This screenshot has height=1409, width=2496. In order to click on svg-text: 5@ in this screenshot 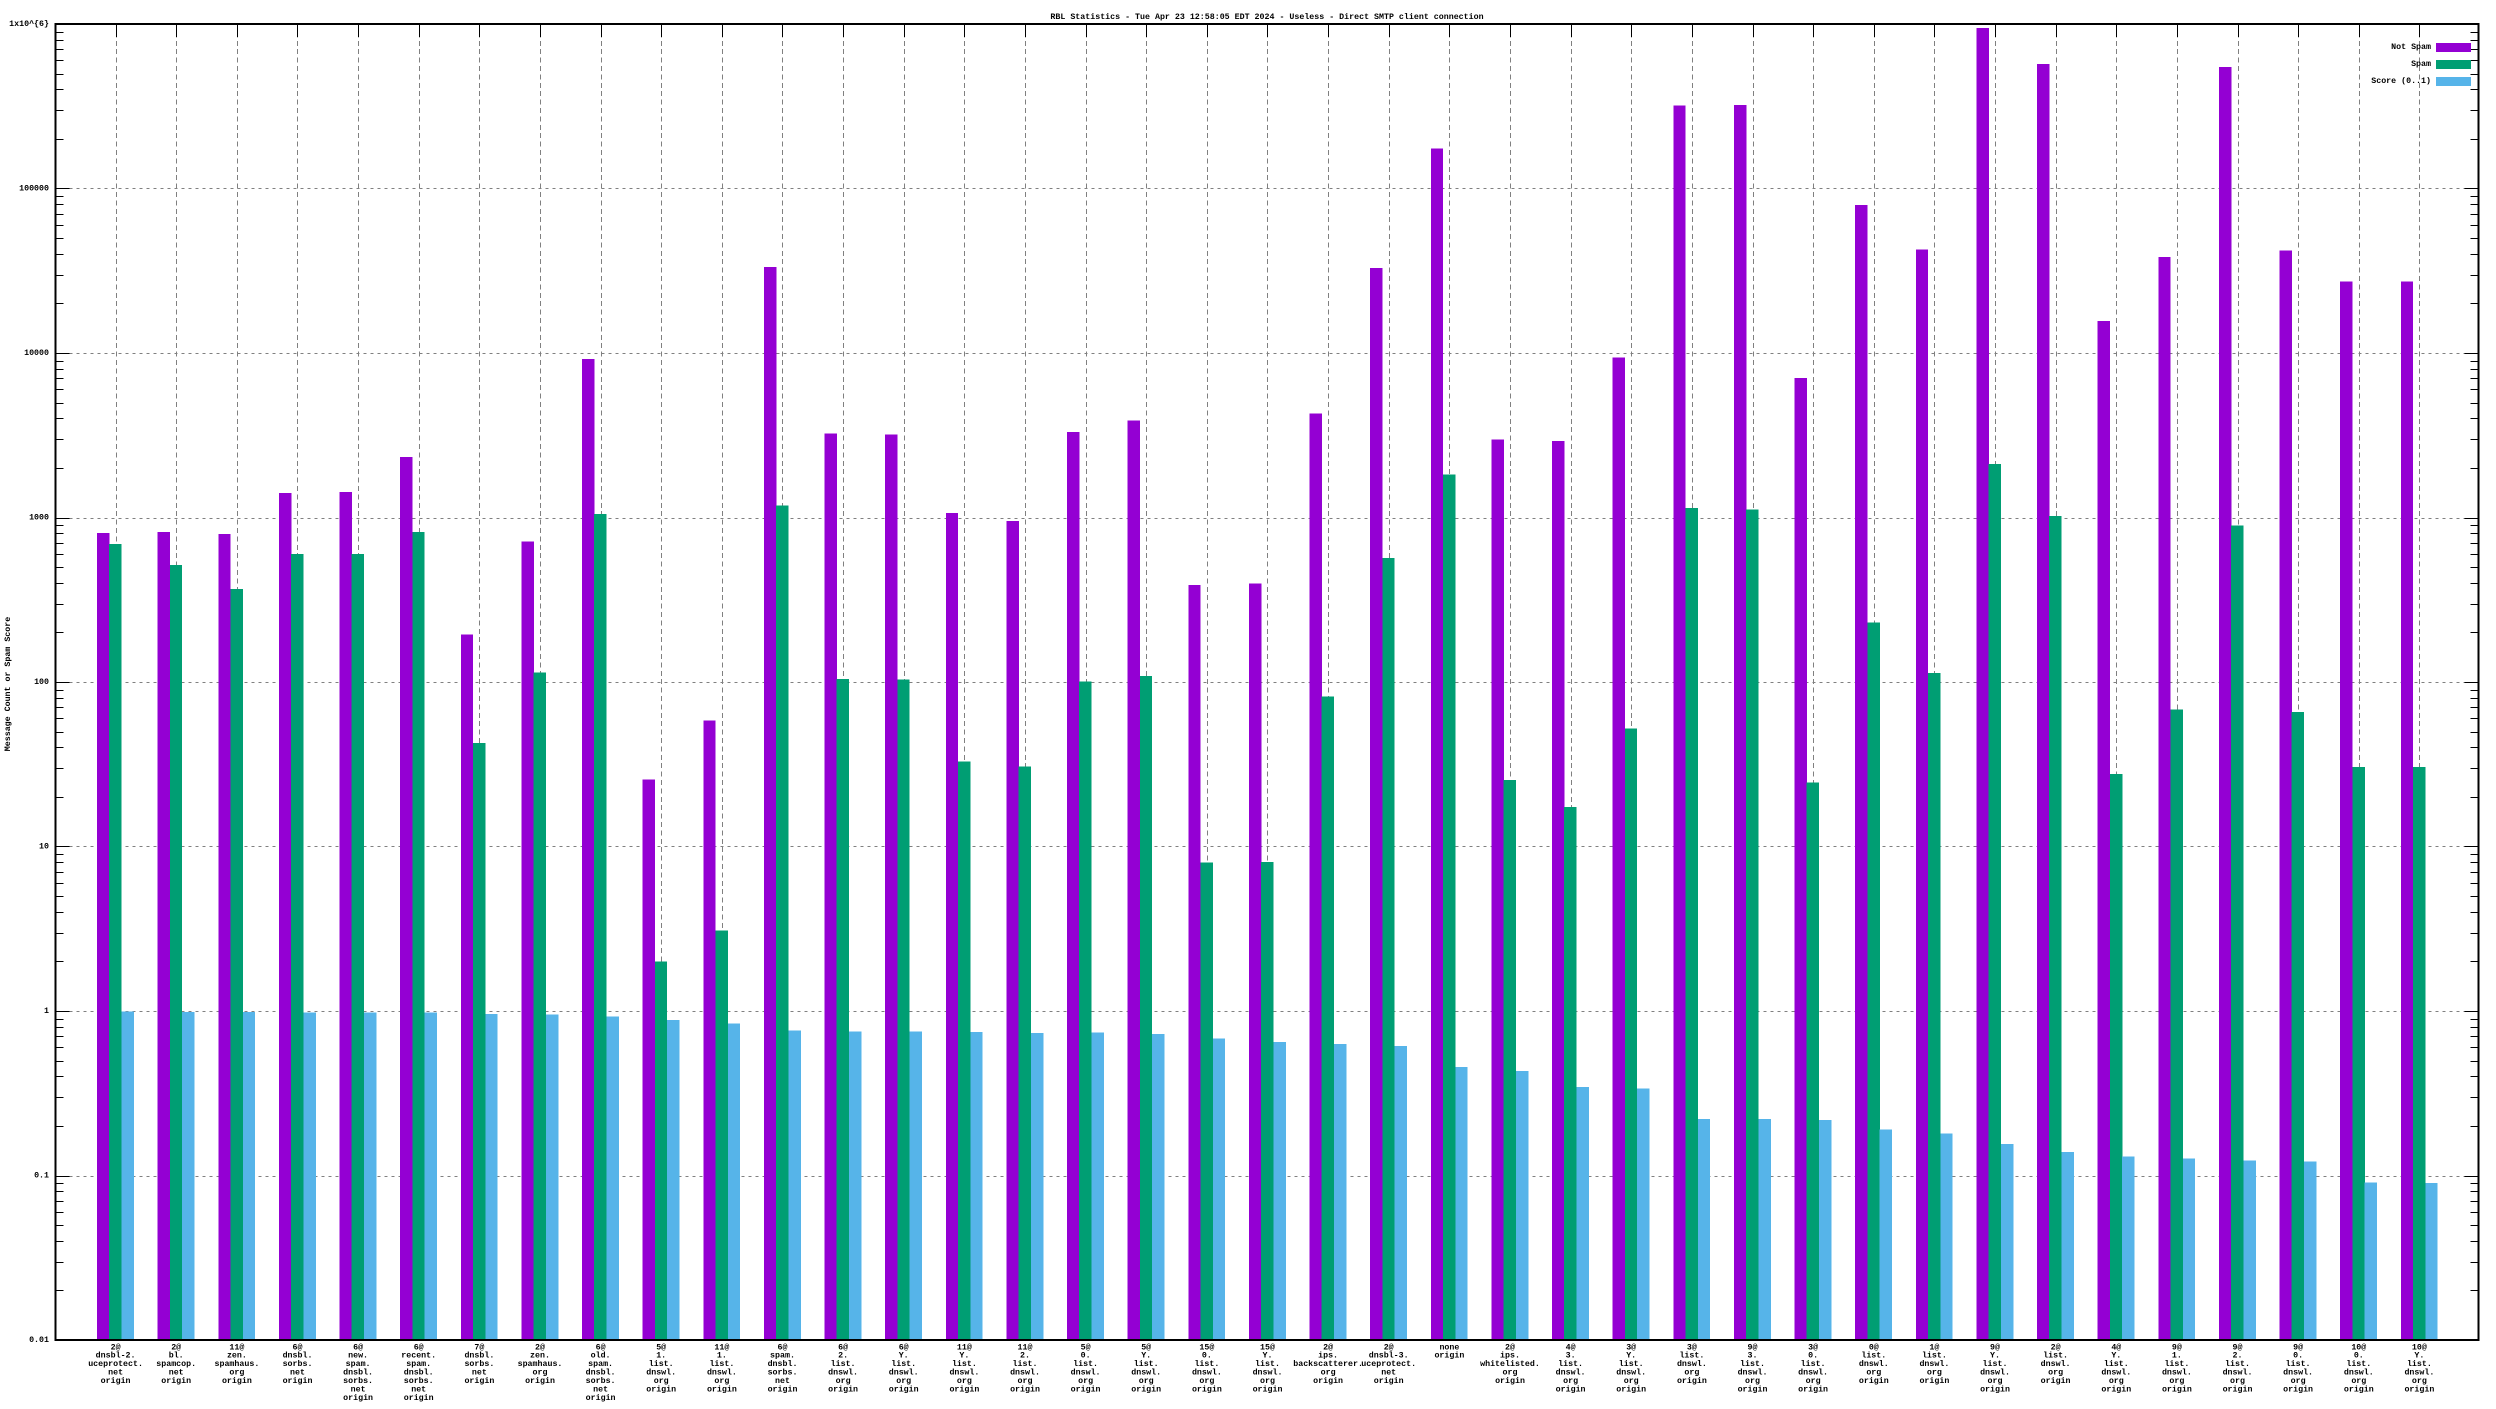, I will do `click(661, 1347)`.